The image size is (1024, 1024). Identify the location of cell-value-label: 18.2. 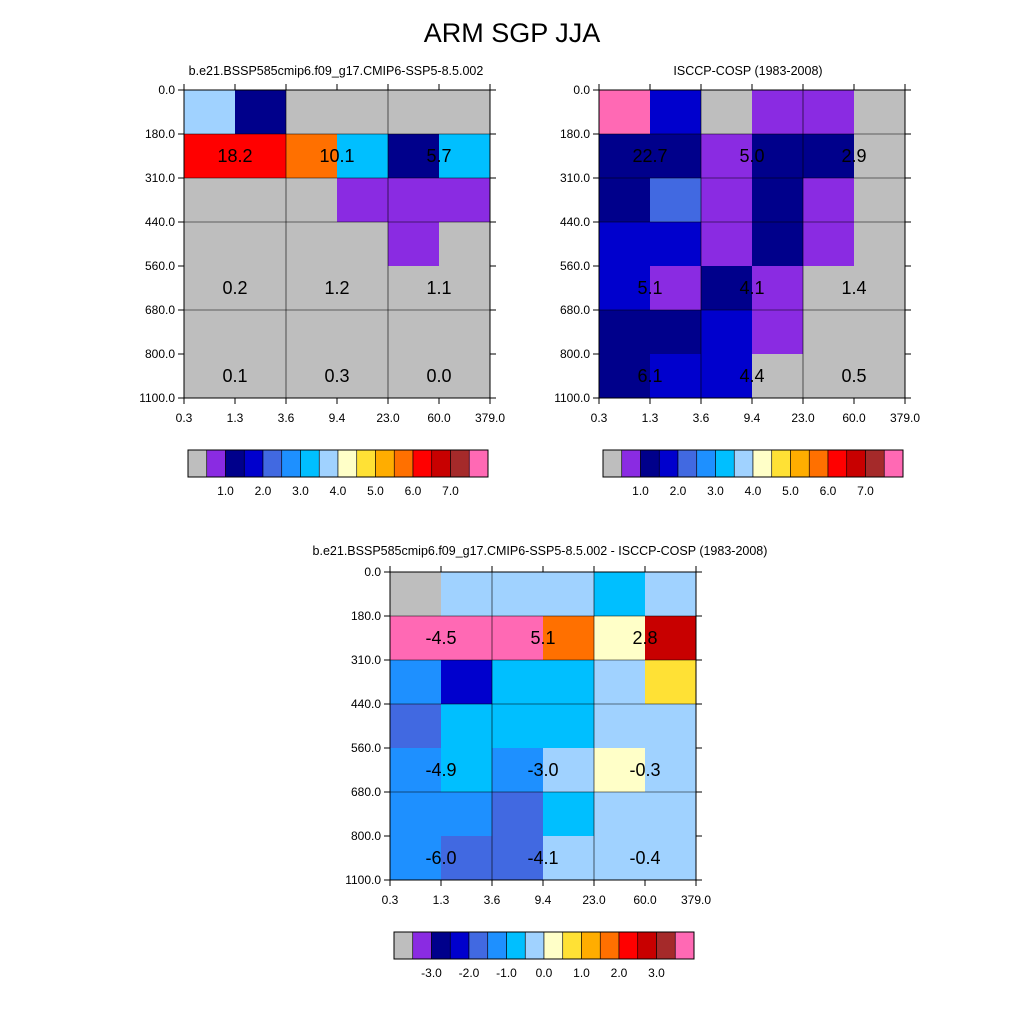
(234, 156).